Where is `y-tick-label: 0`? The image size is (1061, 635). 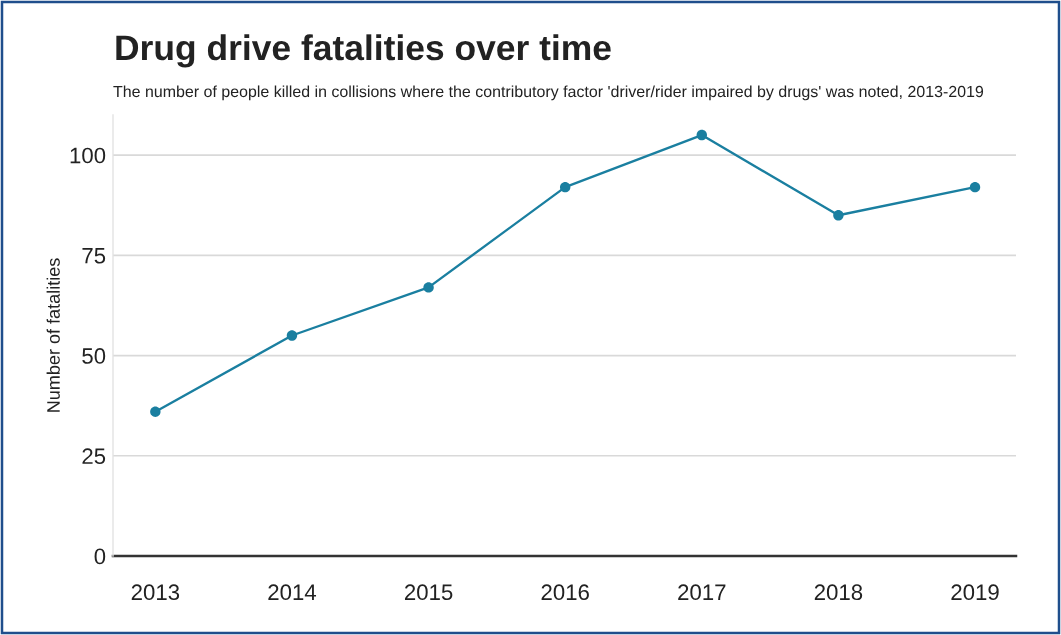
y-tick-label: 0 is located at coordinates (100, 556).